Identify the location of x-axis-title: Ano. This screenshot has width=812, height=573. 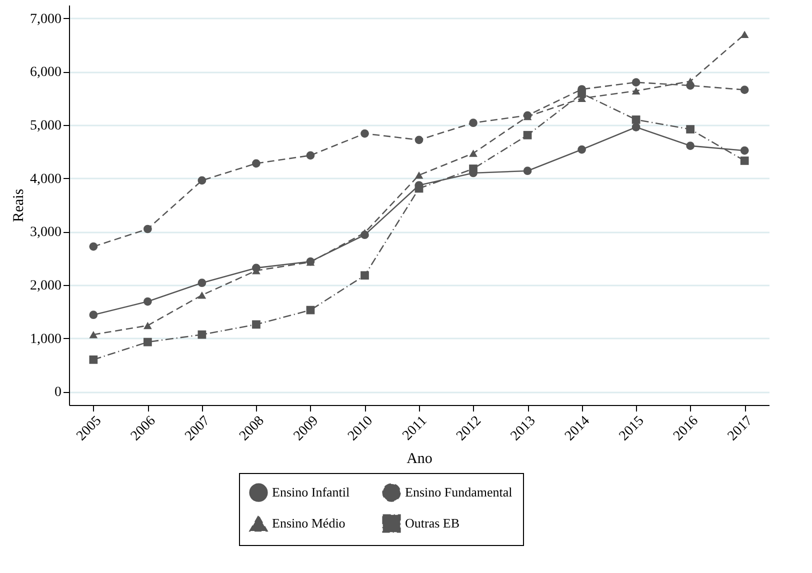
(419, 459).